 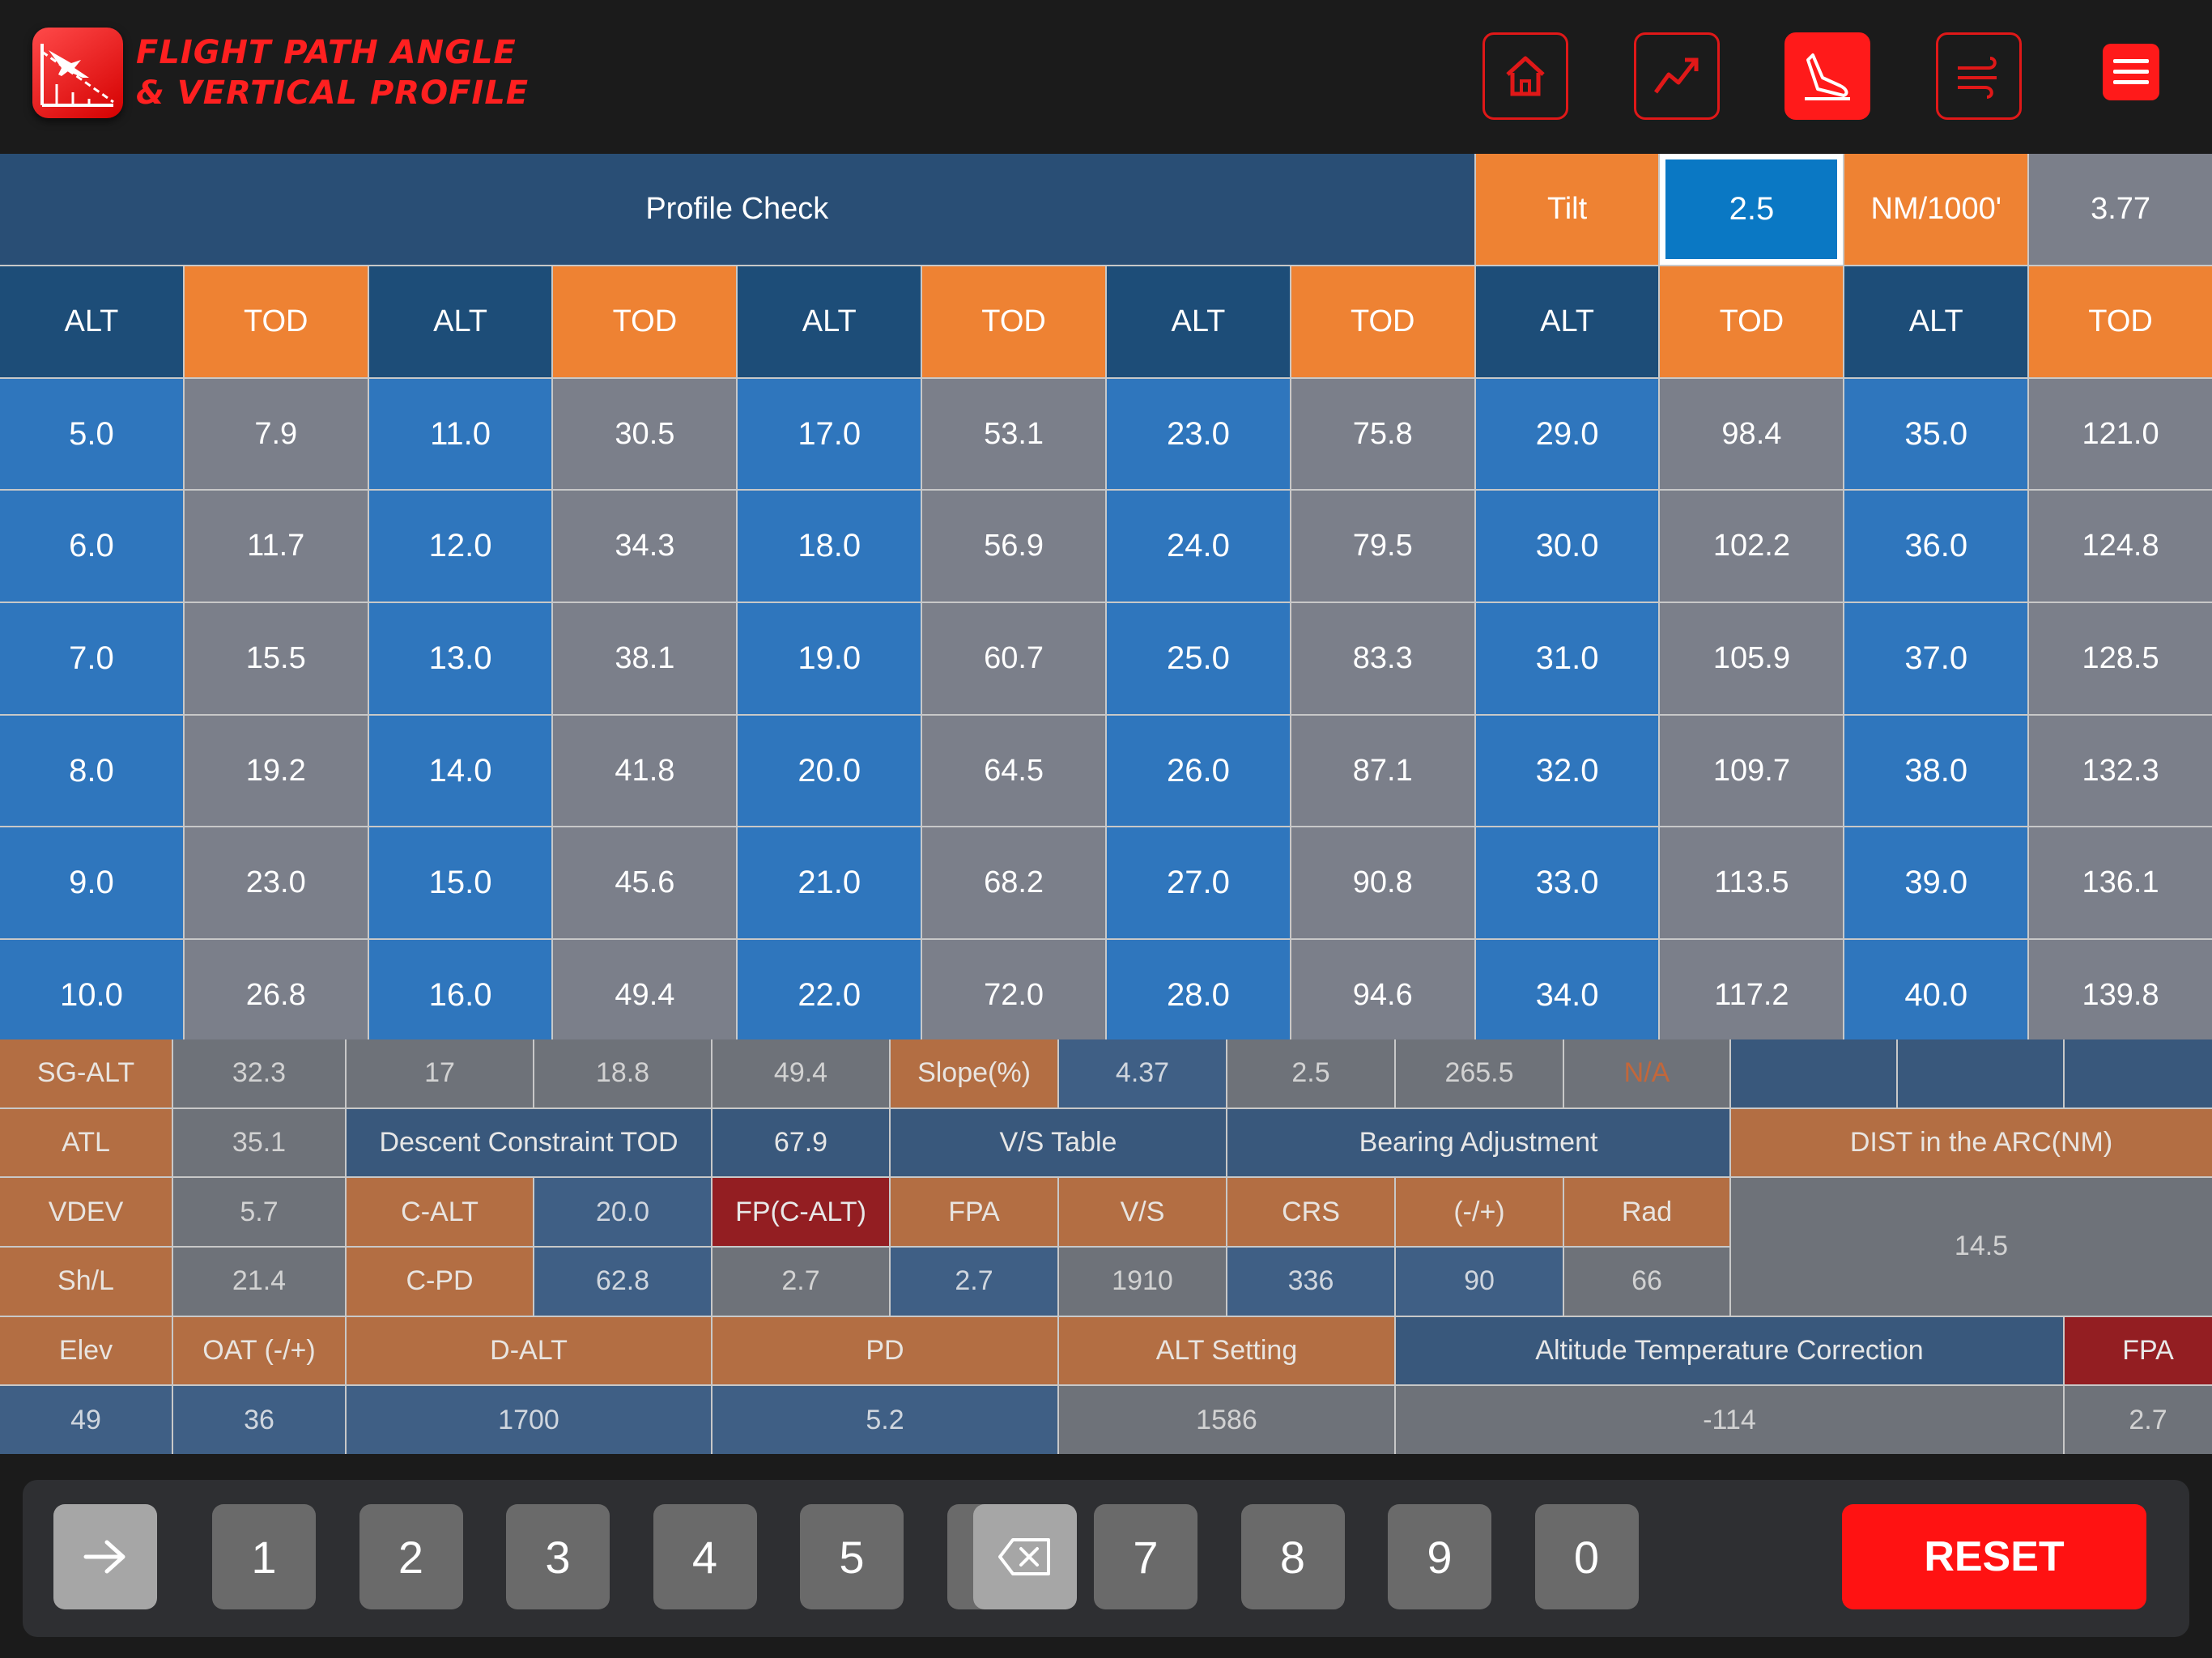 I want to click on next-field-button, so click(x=105, y=1556).